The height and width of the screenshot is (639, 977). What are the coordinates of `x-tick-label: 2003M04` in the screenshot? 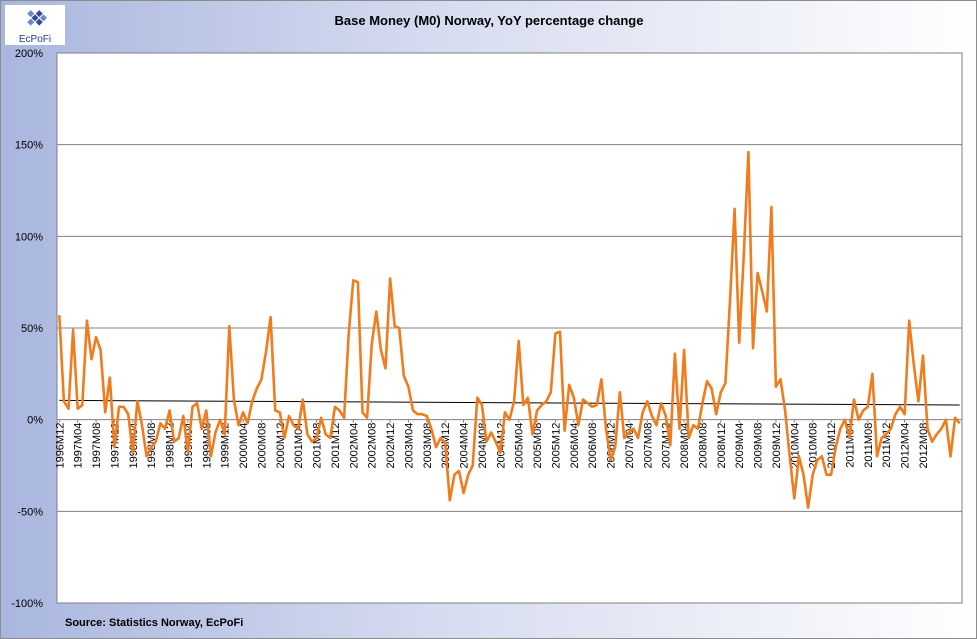 It's located at (409, 446).